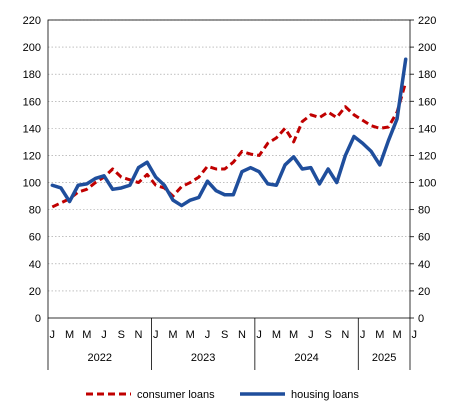 The image size is (456, 415). What do you see at coordinates (427, 75) in the screenshot?
I see `y-tick-label-right: 180` at bounding box center [427, 75].